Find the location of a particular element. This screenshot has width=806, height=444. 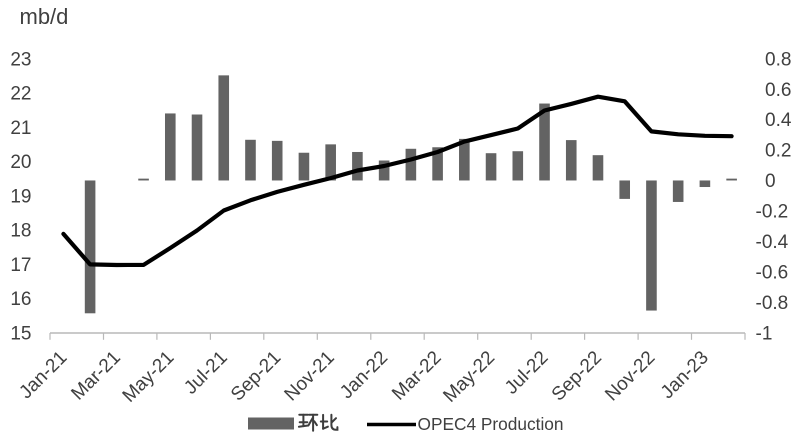

svg-text: -0.2 is located at coordinates (772, 212).